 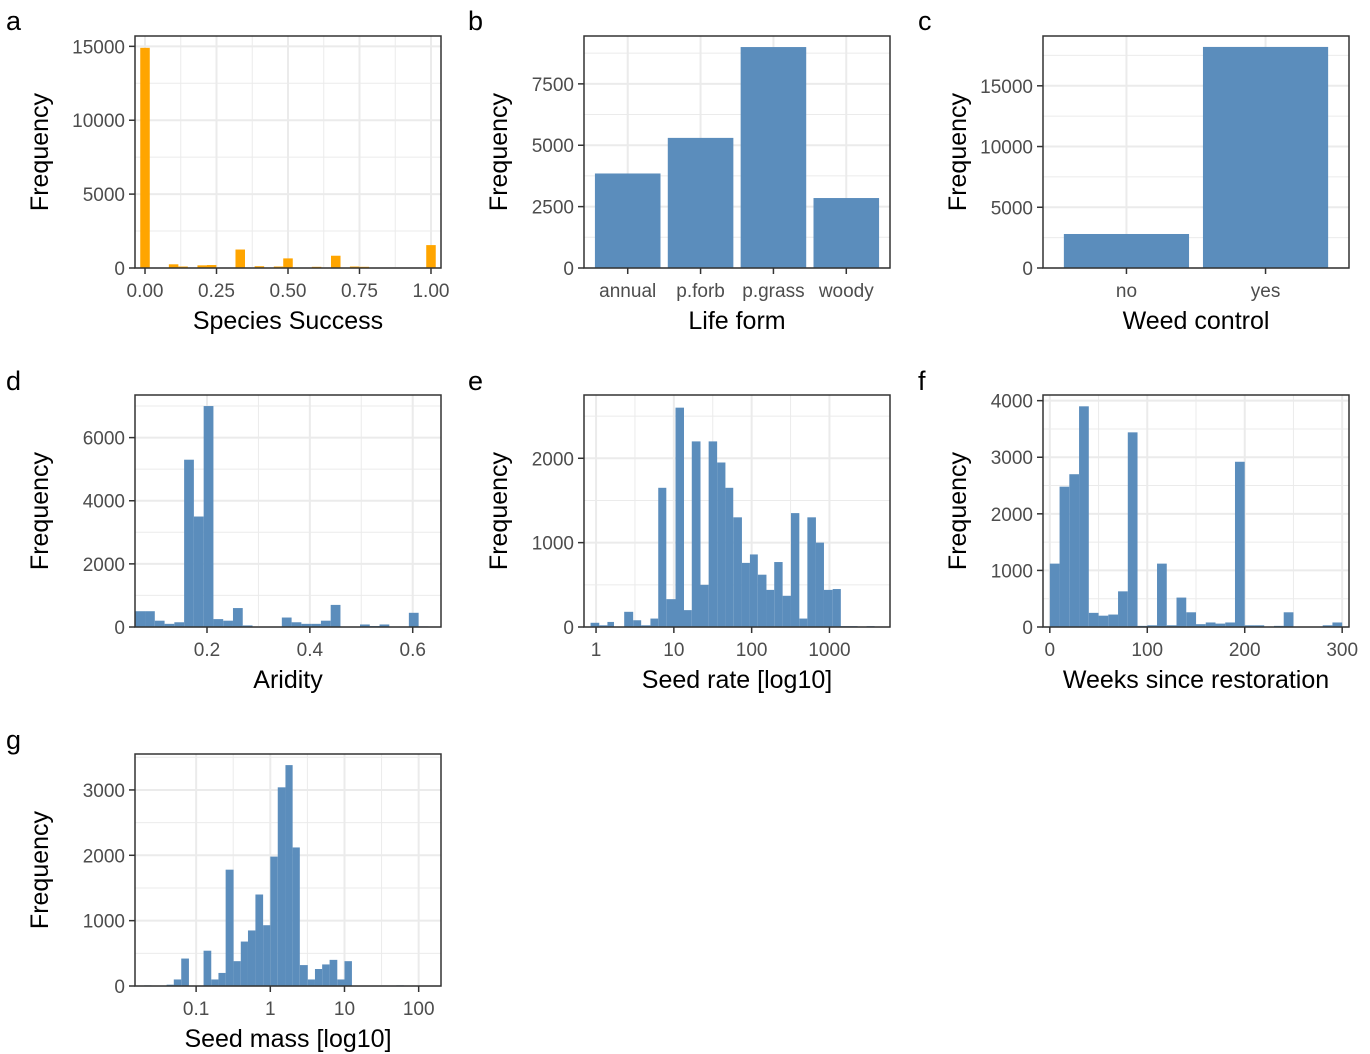 I want to click on y-tick-label: 5000, so click(x=104, y=195).